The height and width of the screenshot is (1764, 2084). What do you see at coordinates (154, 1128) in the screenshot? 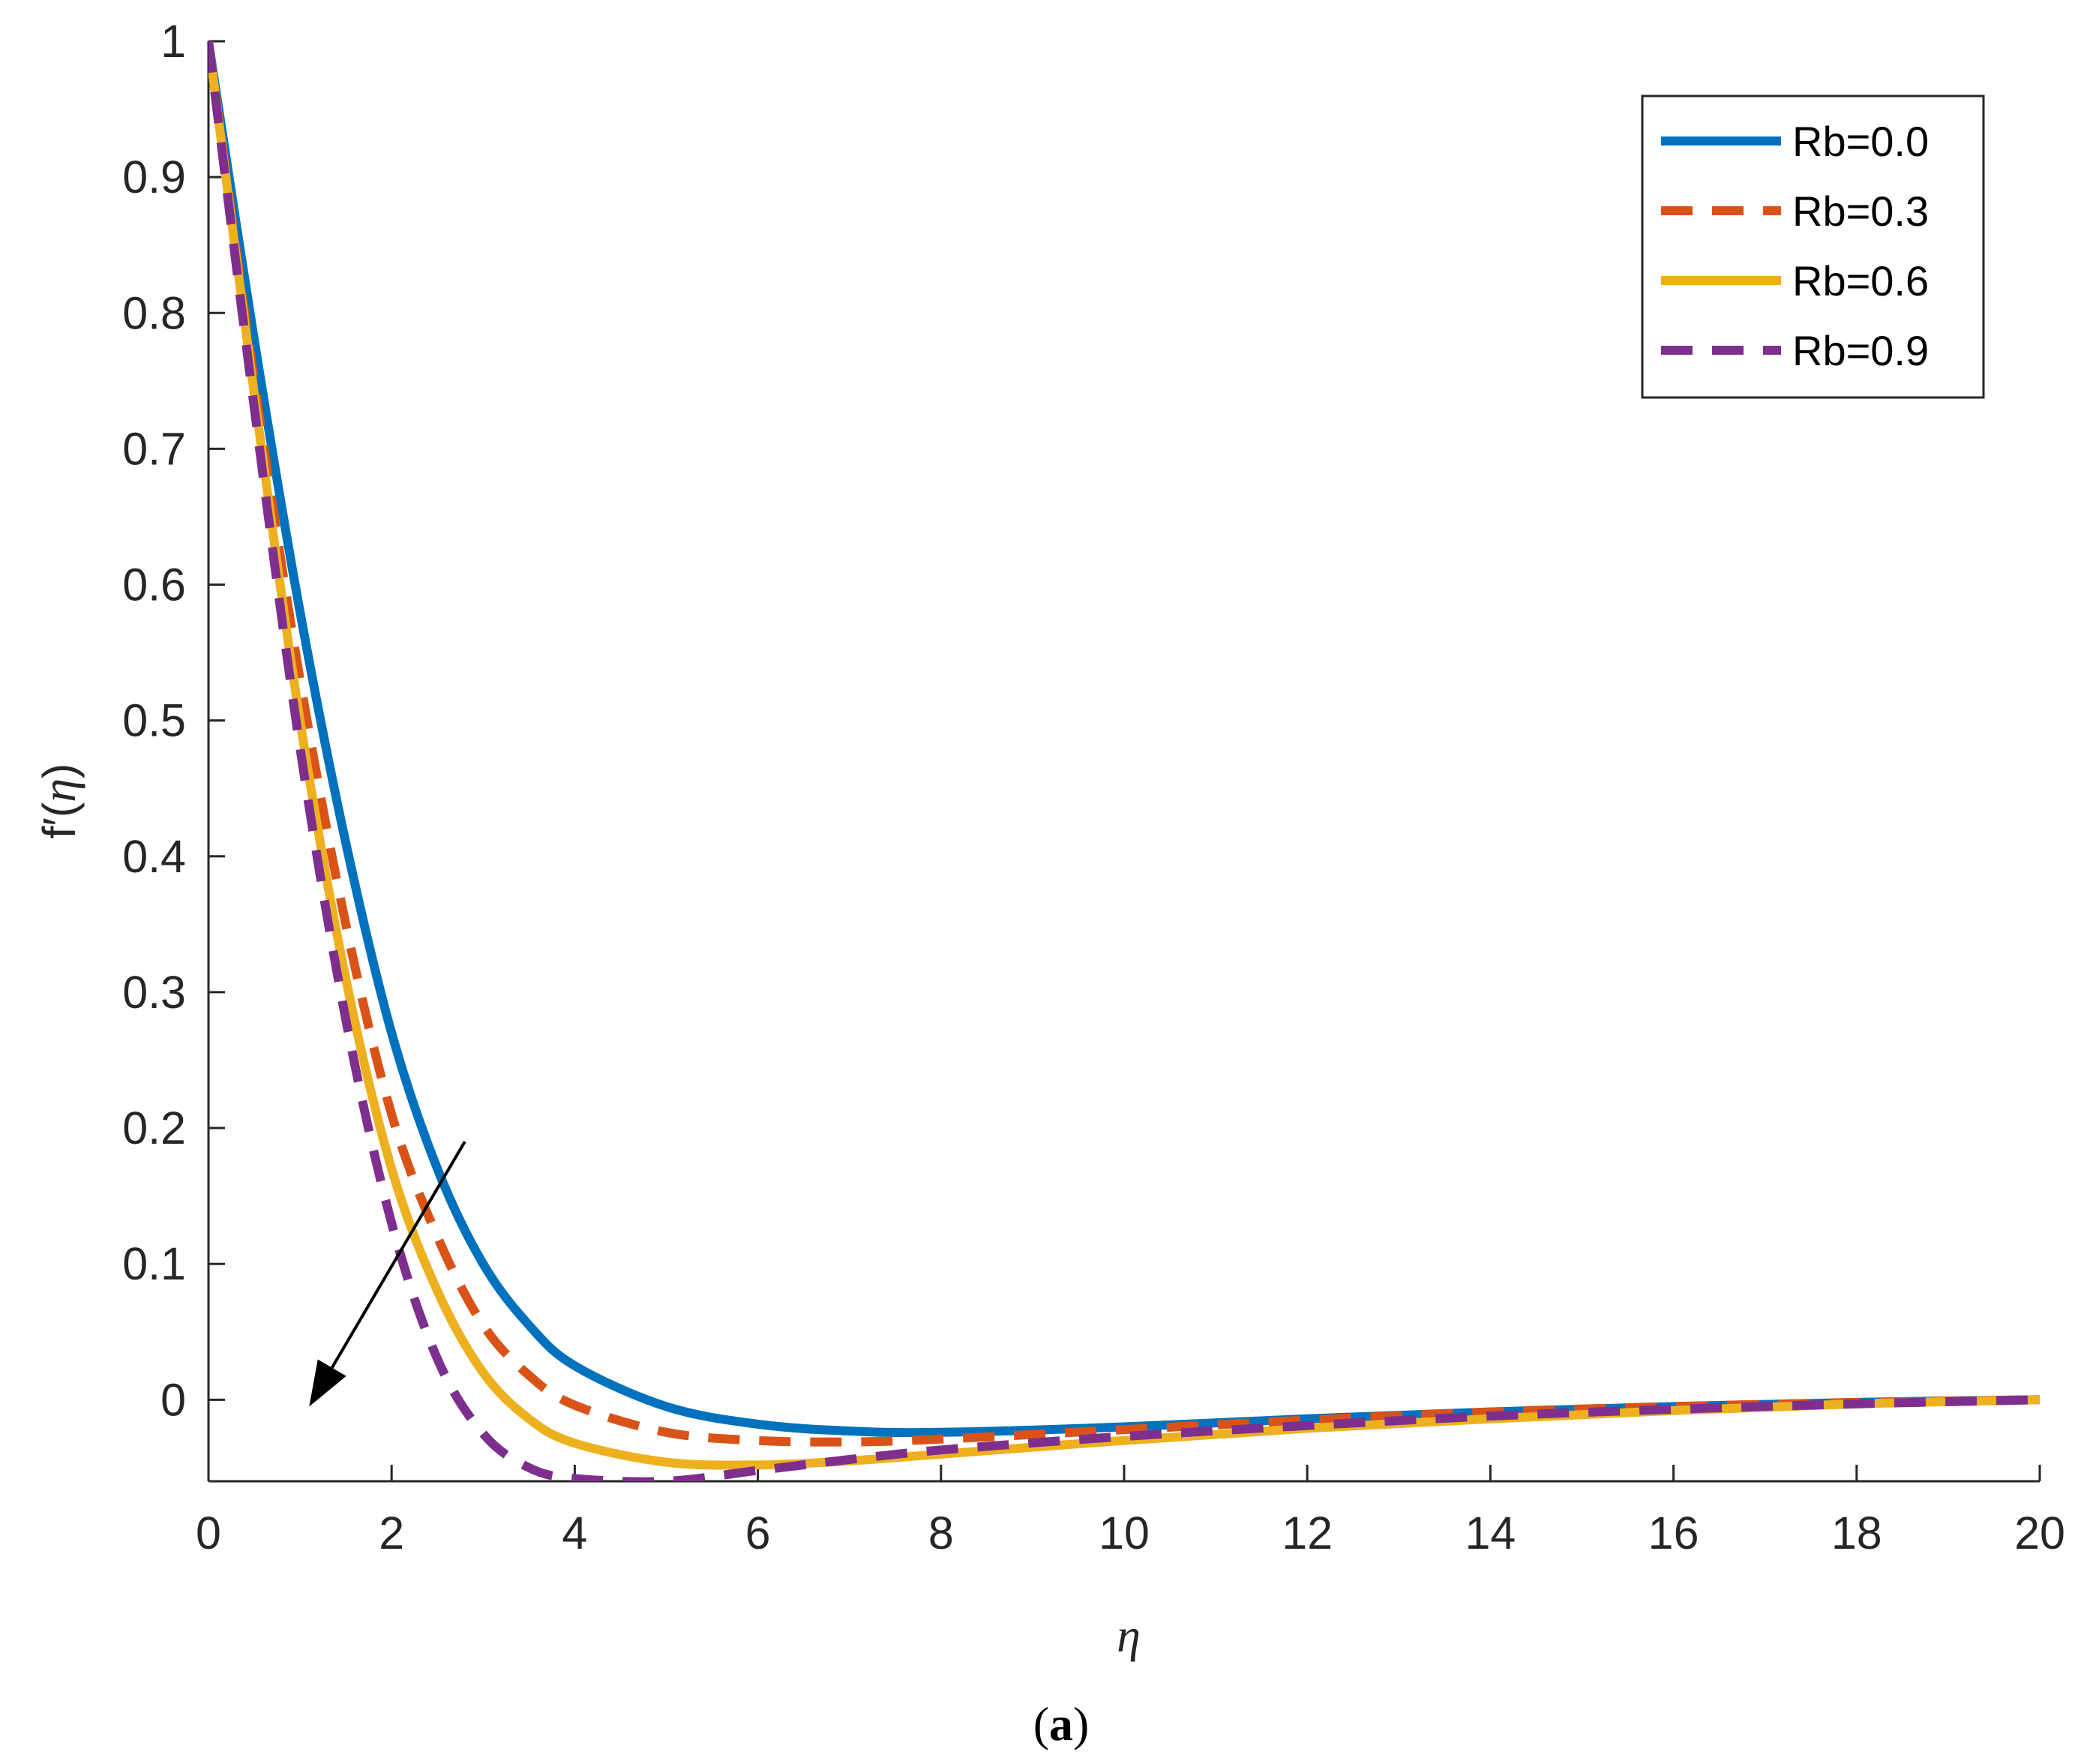
I see `y-tick-label: 0.2` at bounding box center [154, 1128].